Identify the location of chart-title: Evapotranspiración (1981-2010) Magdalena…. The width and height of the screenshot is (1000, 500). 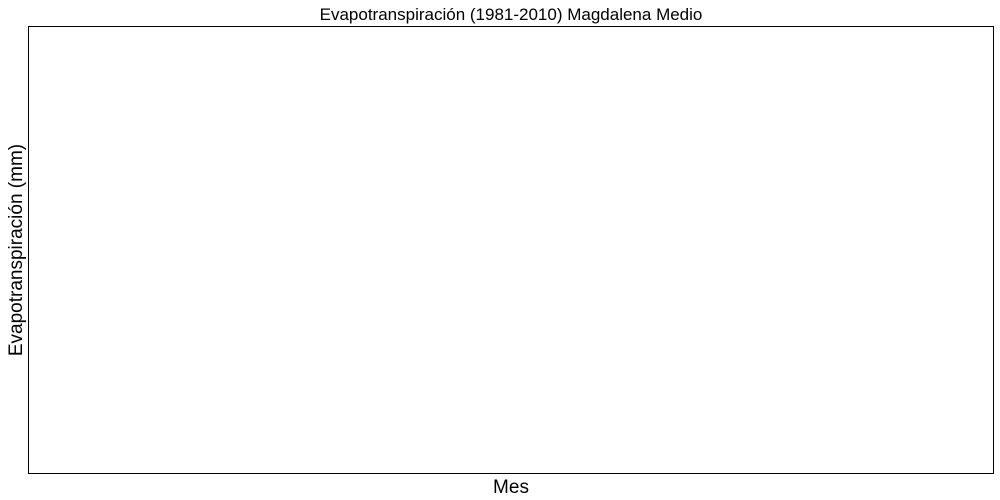
(511, 14).